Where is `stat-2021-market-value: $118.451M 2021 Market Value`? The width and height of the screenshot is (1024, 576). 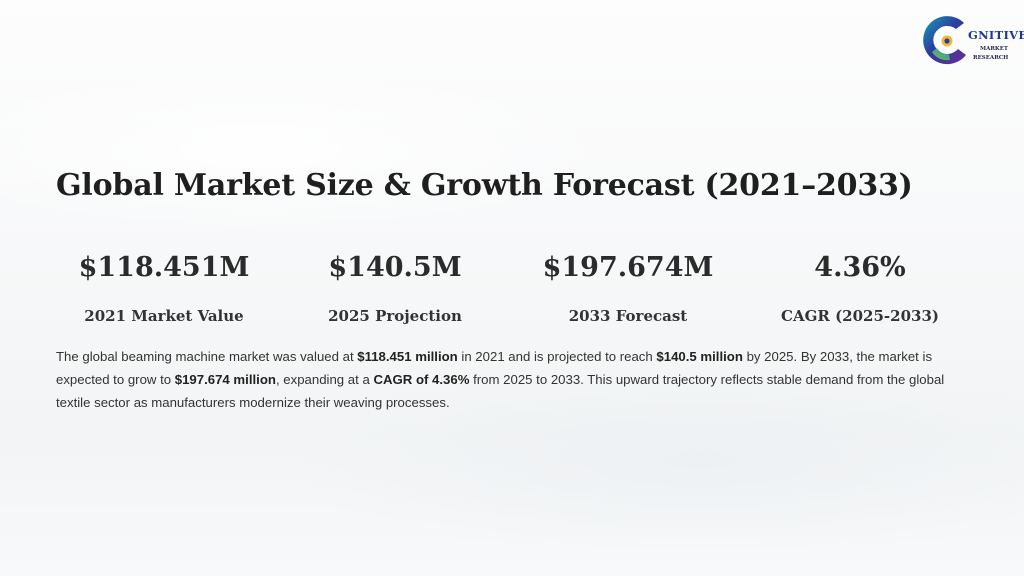
stat-2021-market-value: $118.451M 2021 Market Value is located at coordinates (164, 288).